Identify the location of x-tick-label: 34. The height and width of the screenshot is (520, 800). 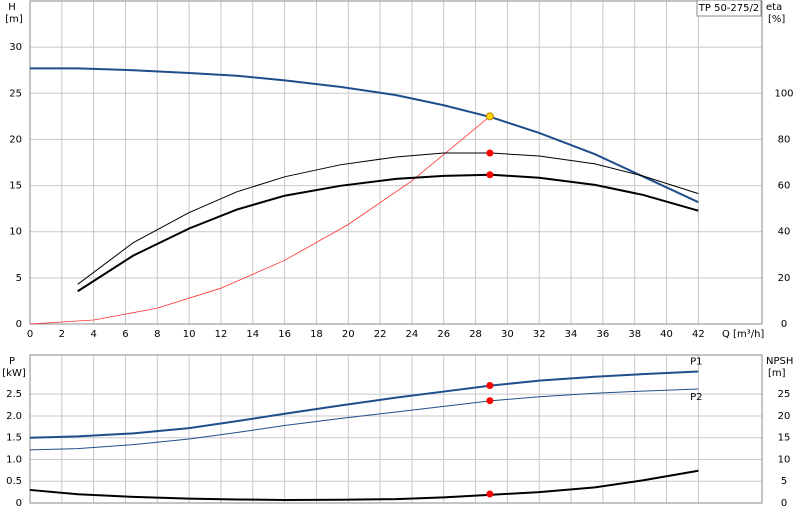
(571, 334).